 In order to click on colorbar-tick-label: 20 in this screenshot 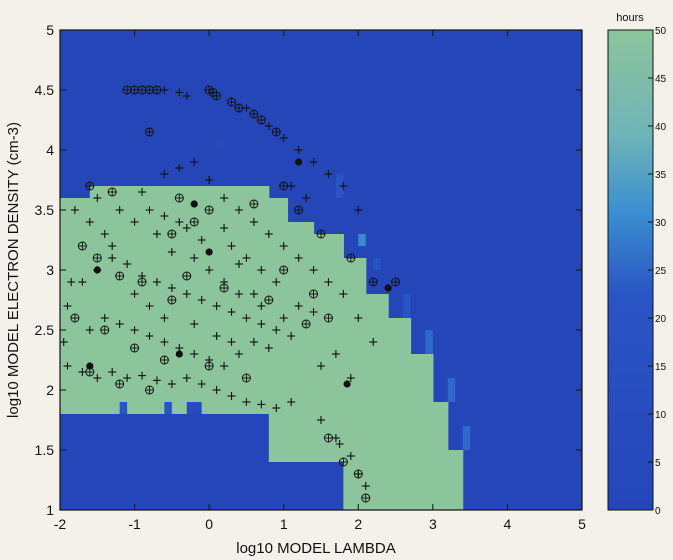, I will do `click(661, 319)`.